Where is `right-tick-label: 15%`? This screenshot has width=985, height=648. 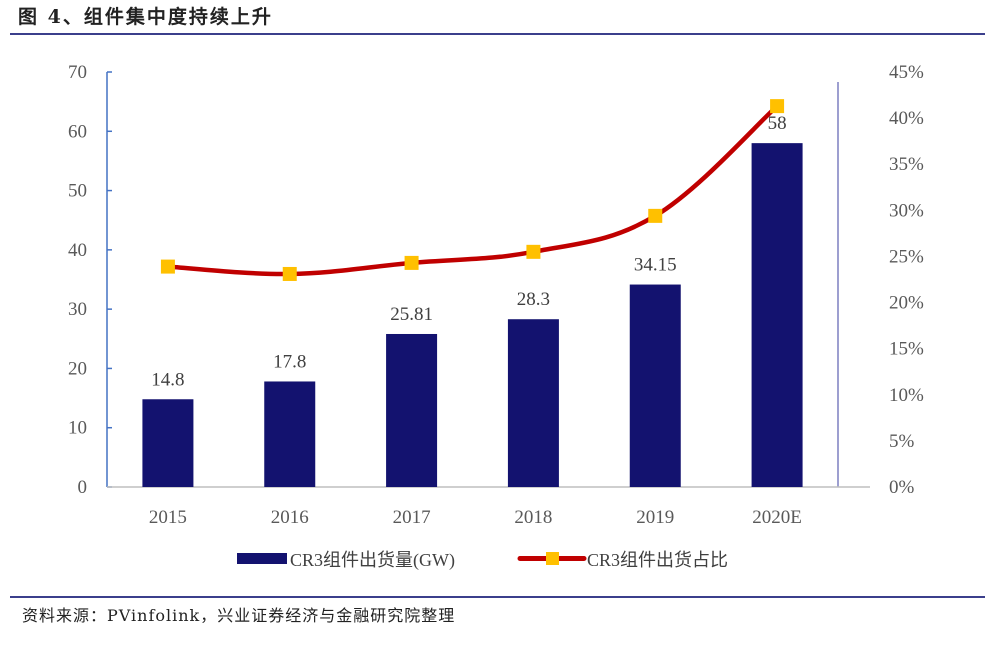
right-tick-label: 15% is located at coordinates (906, 349).